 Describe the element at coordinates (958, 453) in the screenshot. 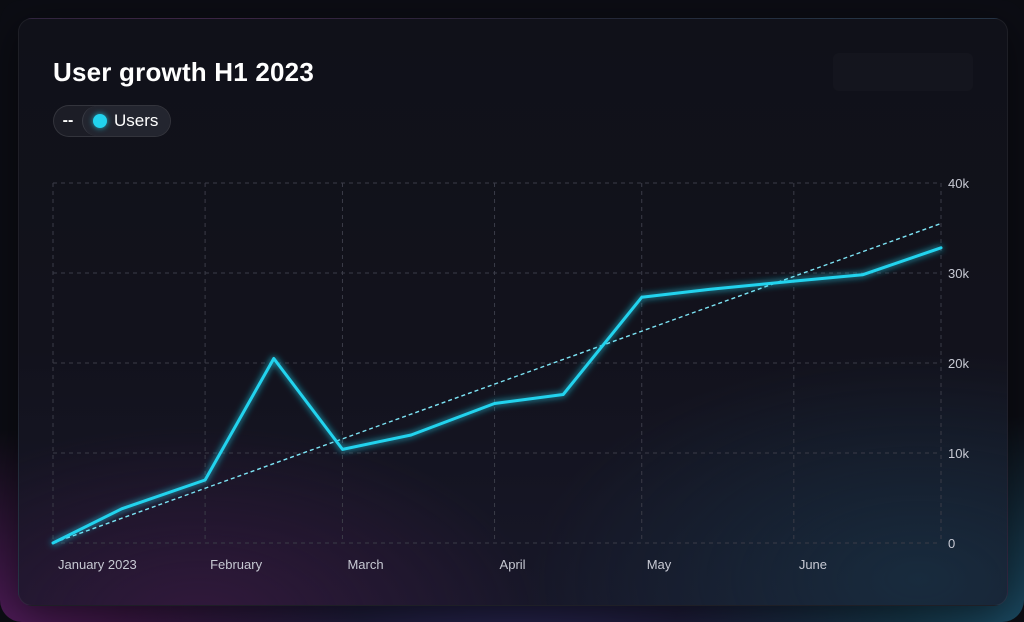

I see `y-tick-label: 10k` at that location.